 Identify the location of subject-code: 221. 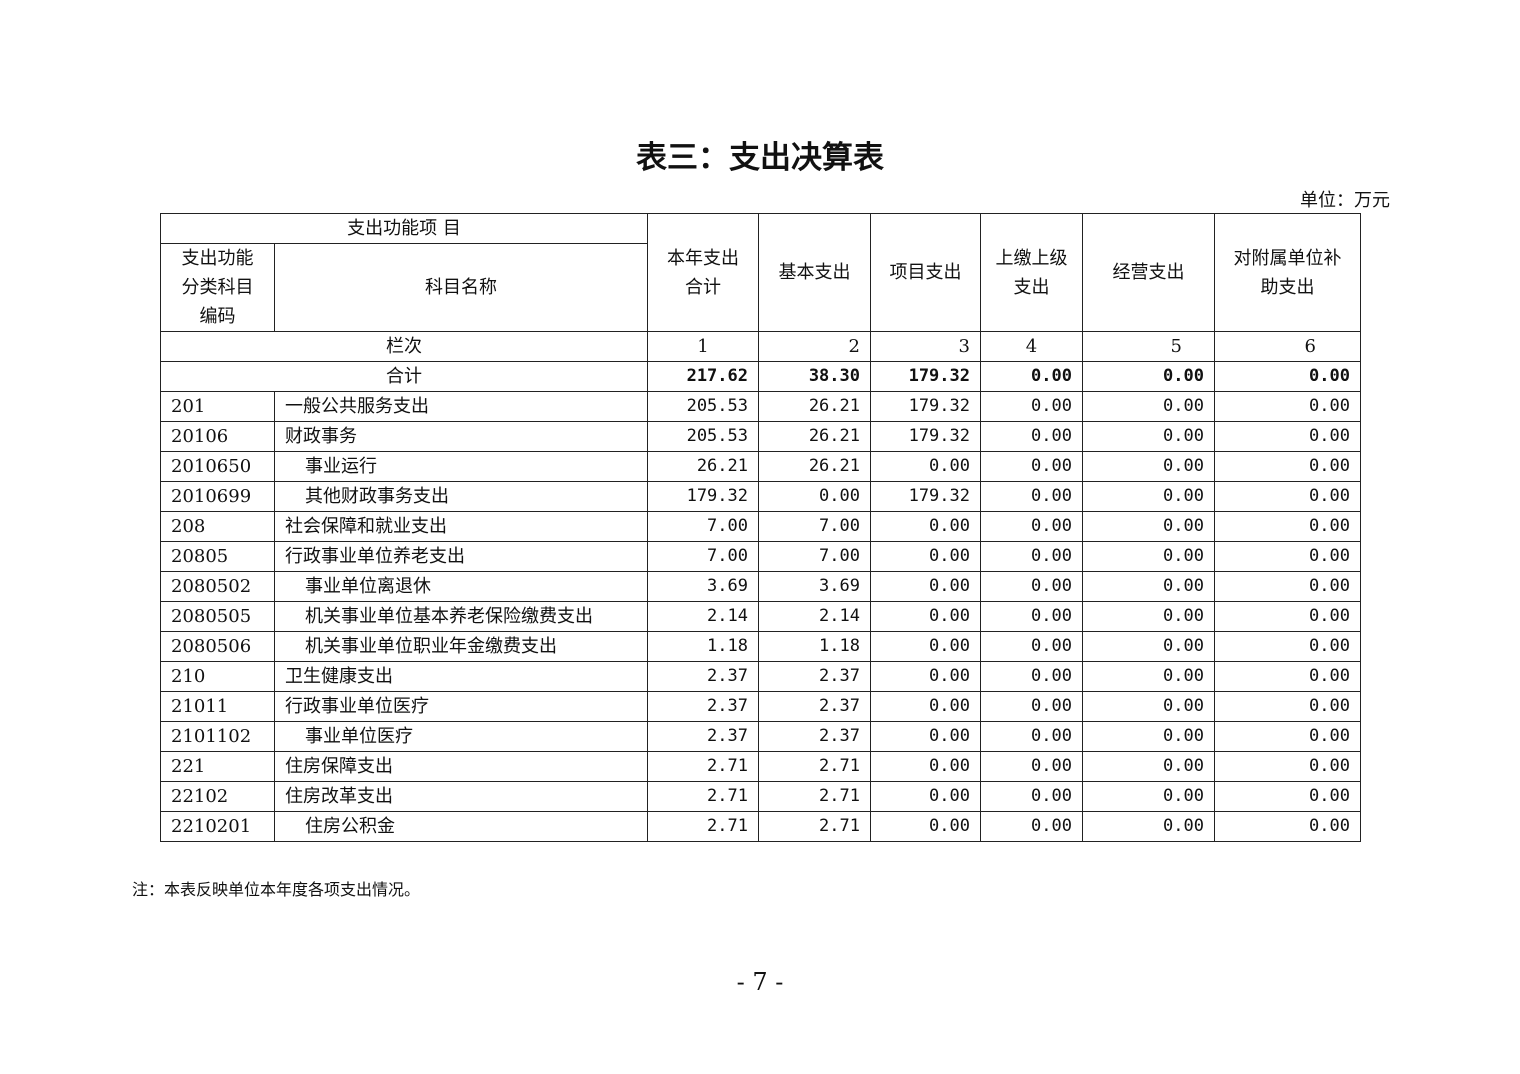
(217, 766).